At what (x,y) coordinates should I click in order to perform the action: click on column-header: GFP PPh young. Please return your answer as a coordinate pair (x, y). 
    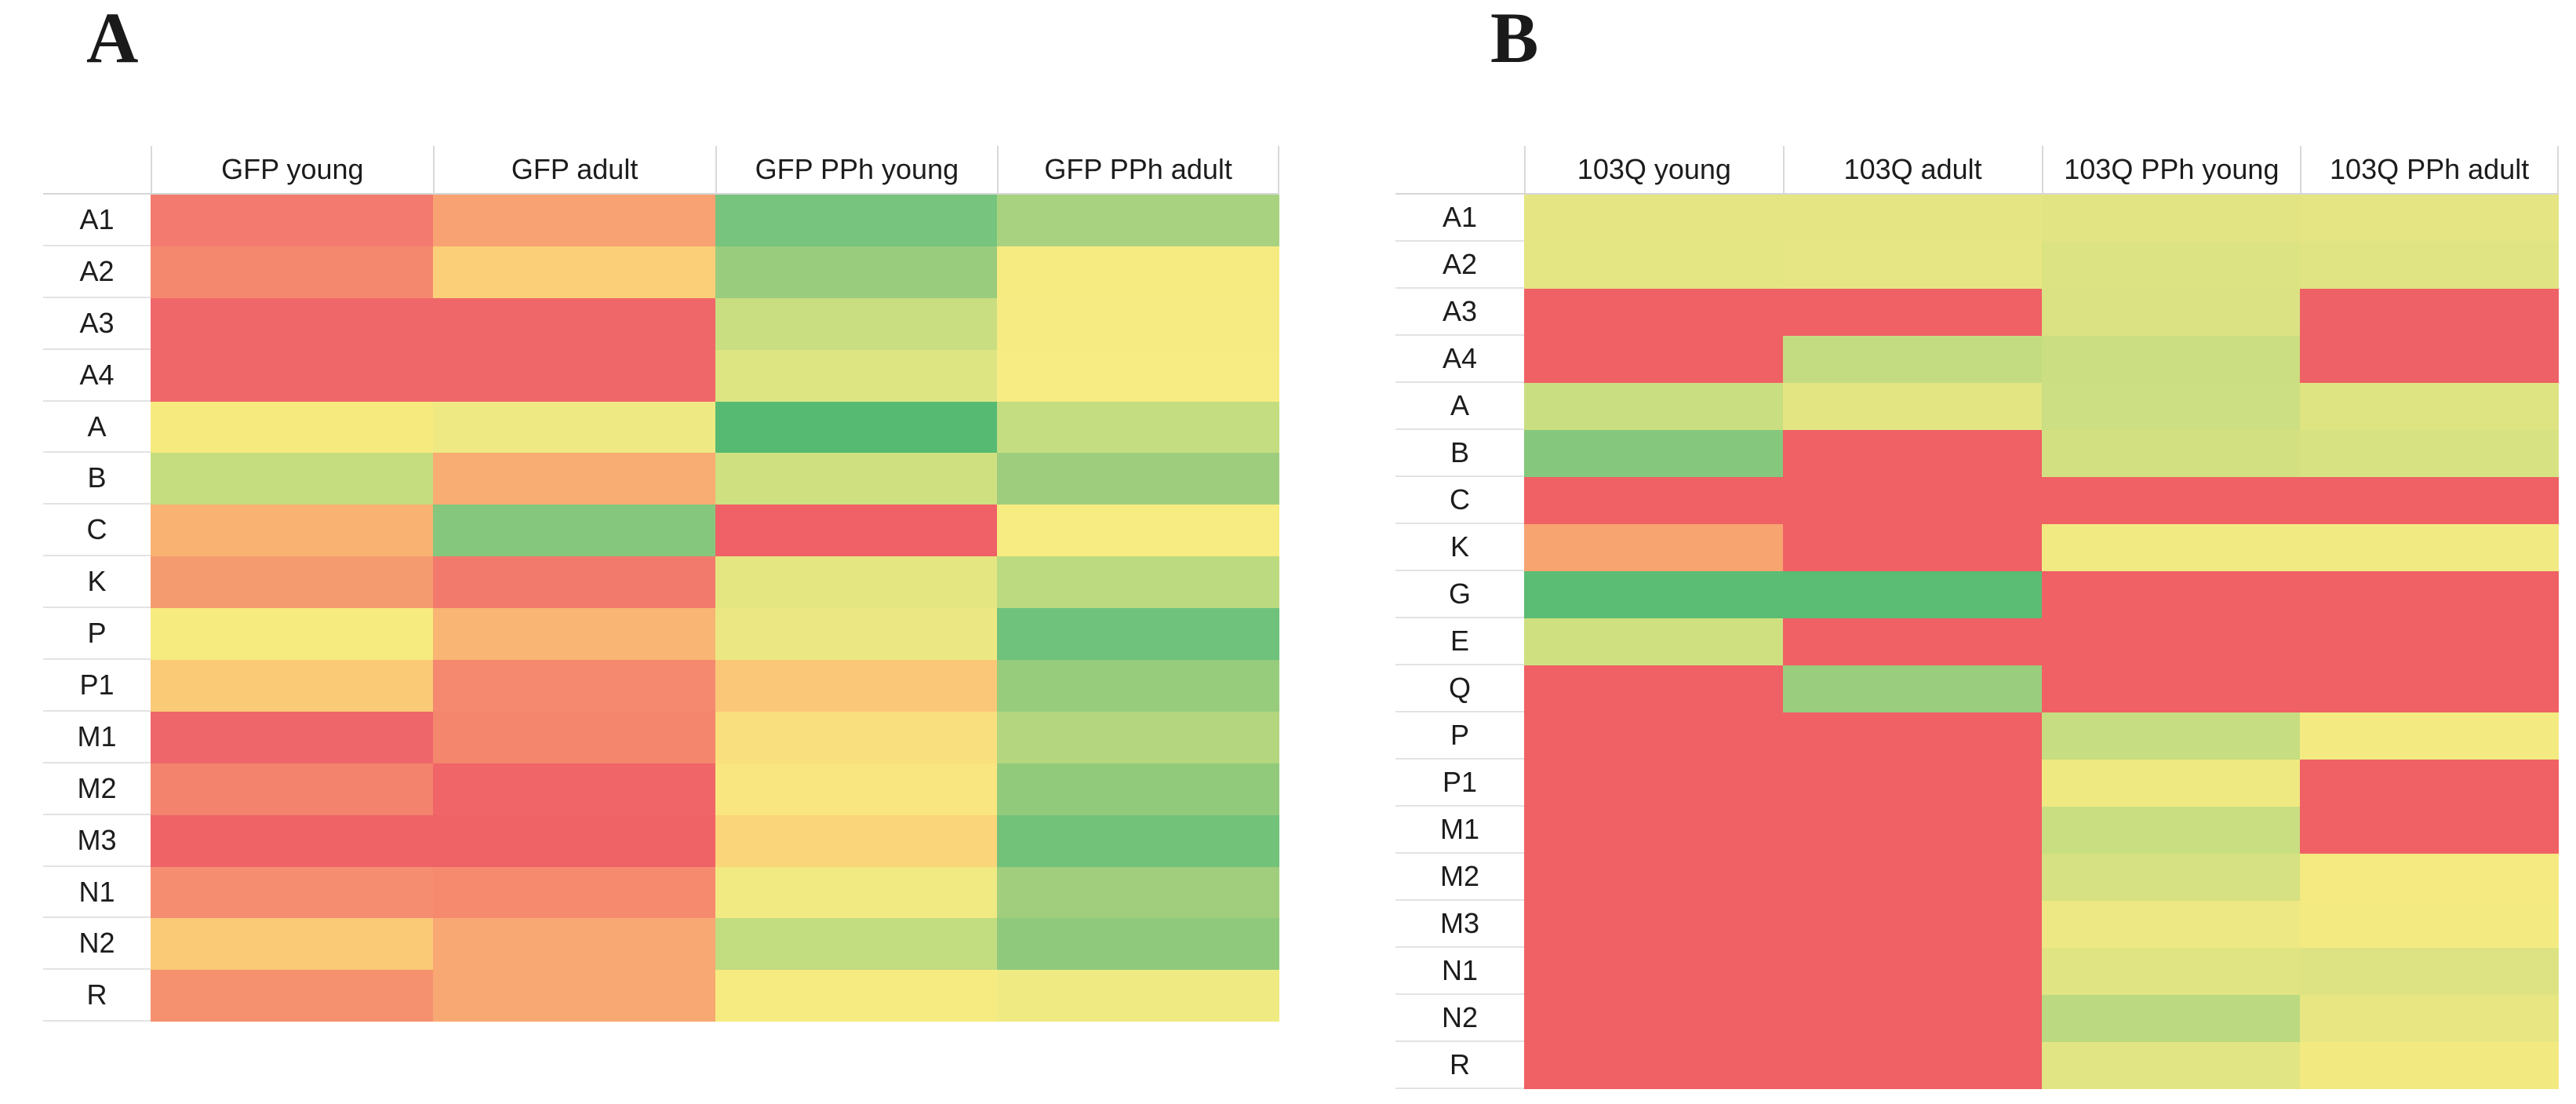
    Looking at the image, I should click on (856, 170).